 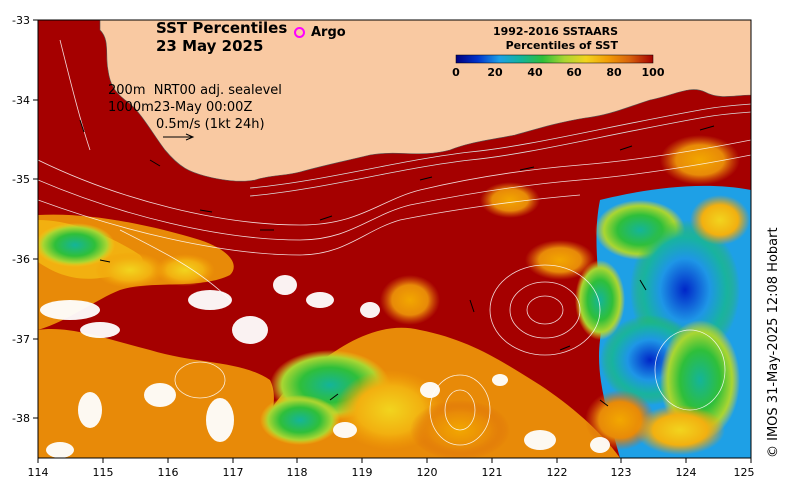 I want to click on lon-tick-label: 121, so click(x=492, y=472).